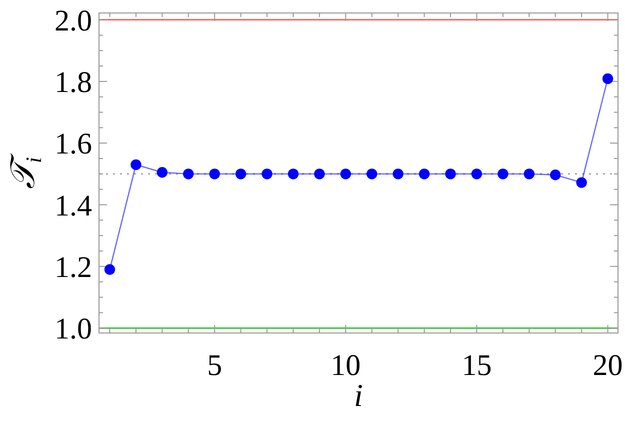 This screenshot has width=625, height=430. I want to click on y-tick-label: 1.2, so click(73, 267).